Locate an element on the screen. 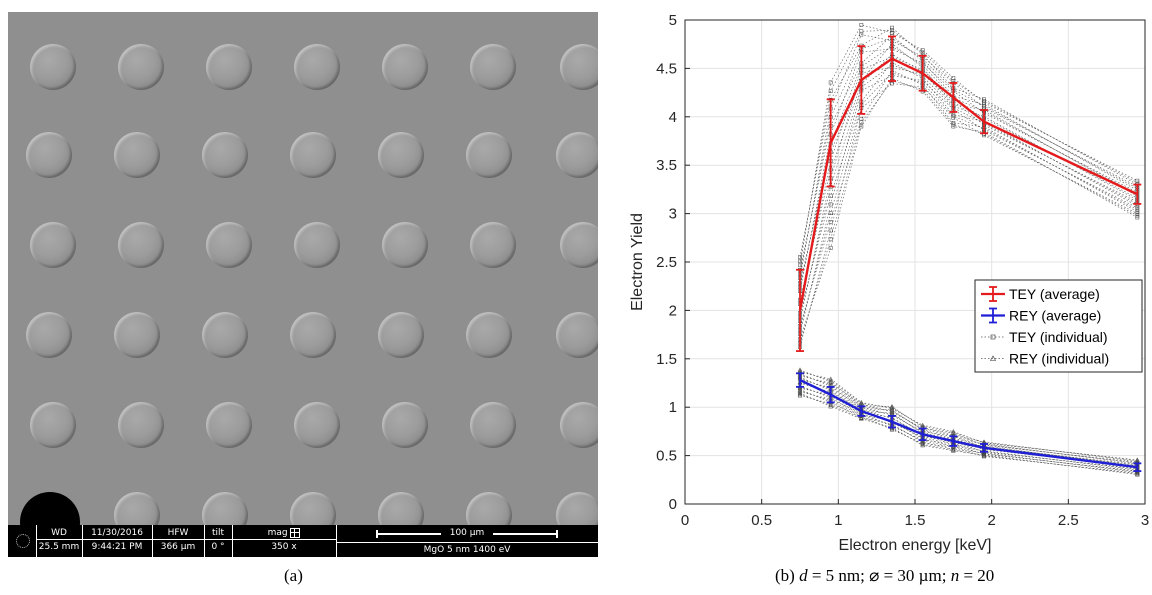  db-wd-label: WD is located at coordinates (59, 533).